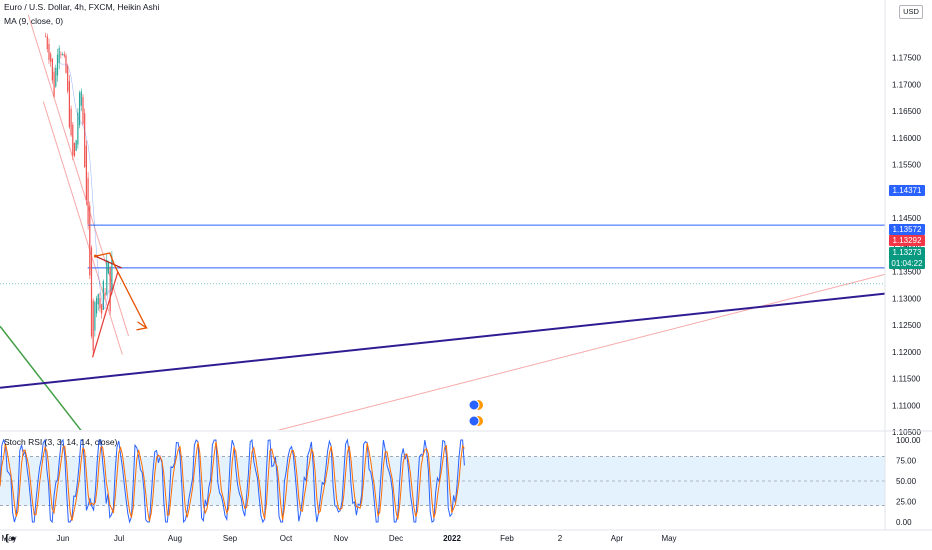 This screenshot has height=550, width=932. I want to click on price-tick-label: 1.16000, so click(906, 138).